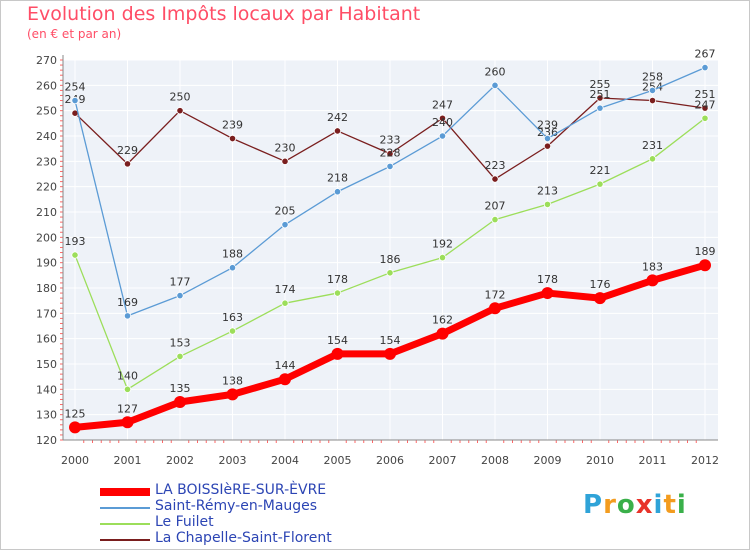 The image size is (750, 550). Describe the element at coordinates (46, 415) in the screenshot. I see `y-tick-label: 130` at that location.